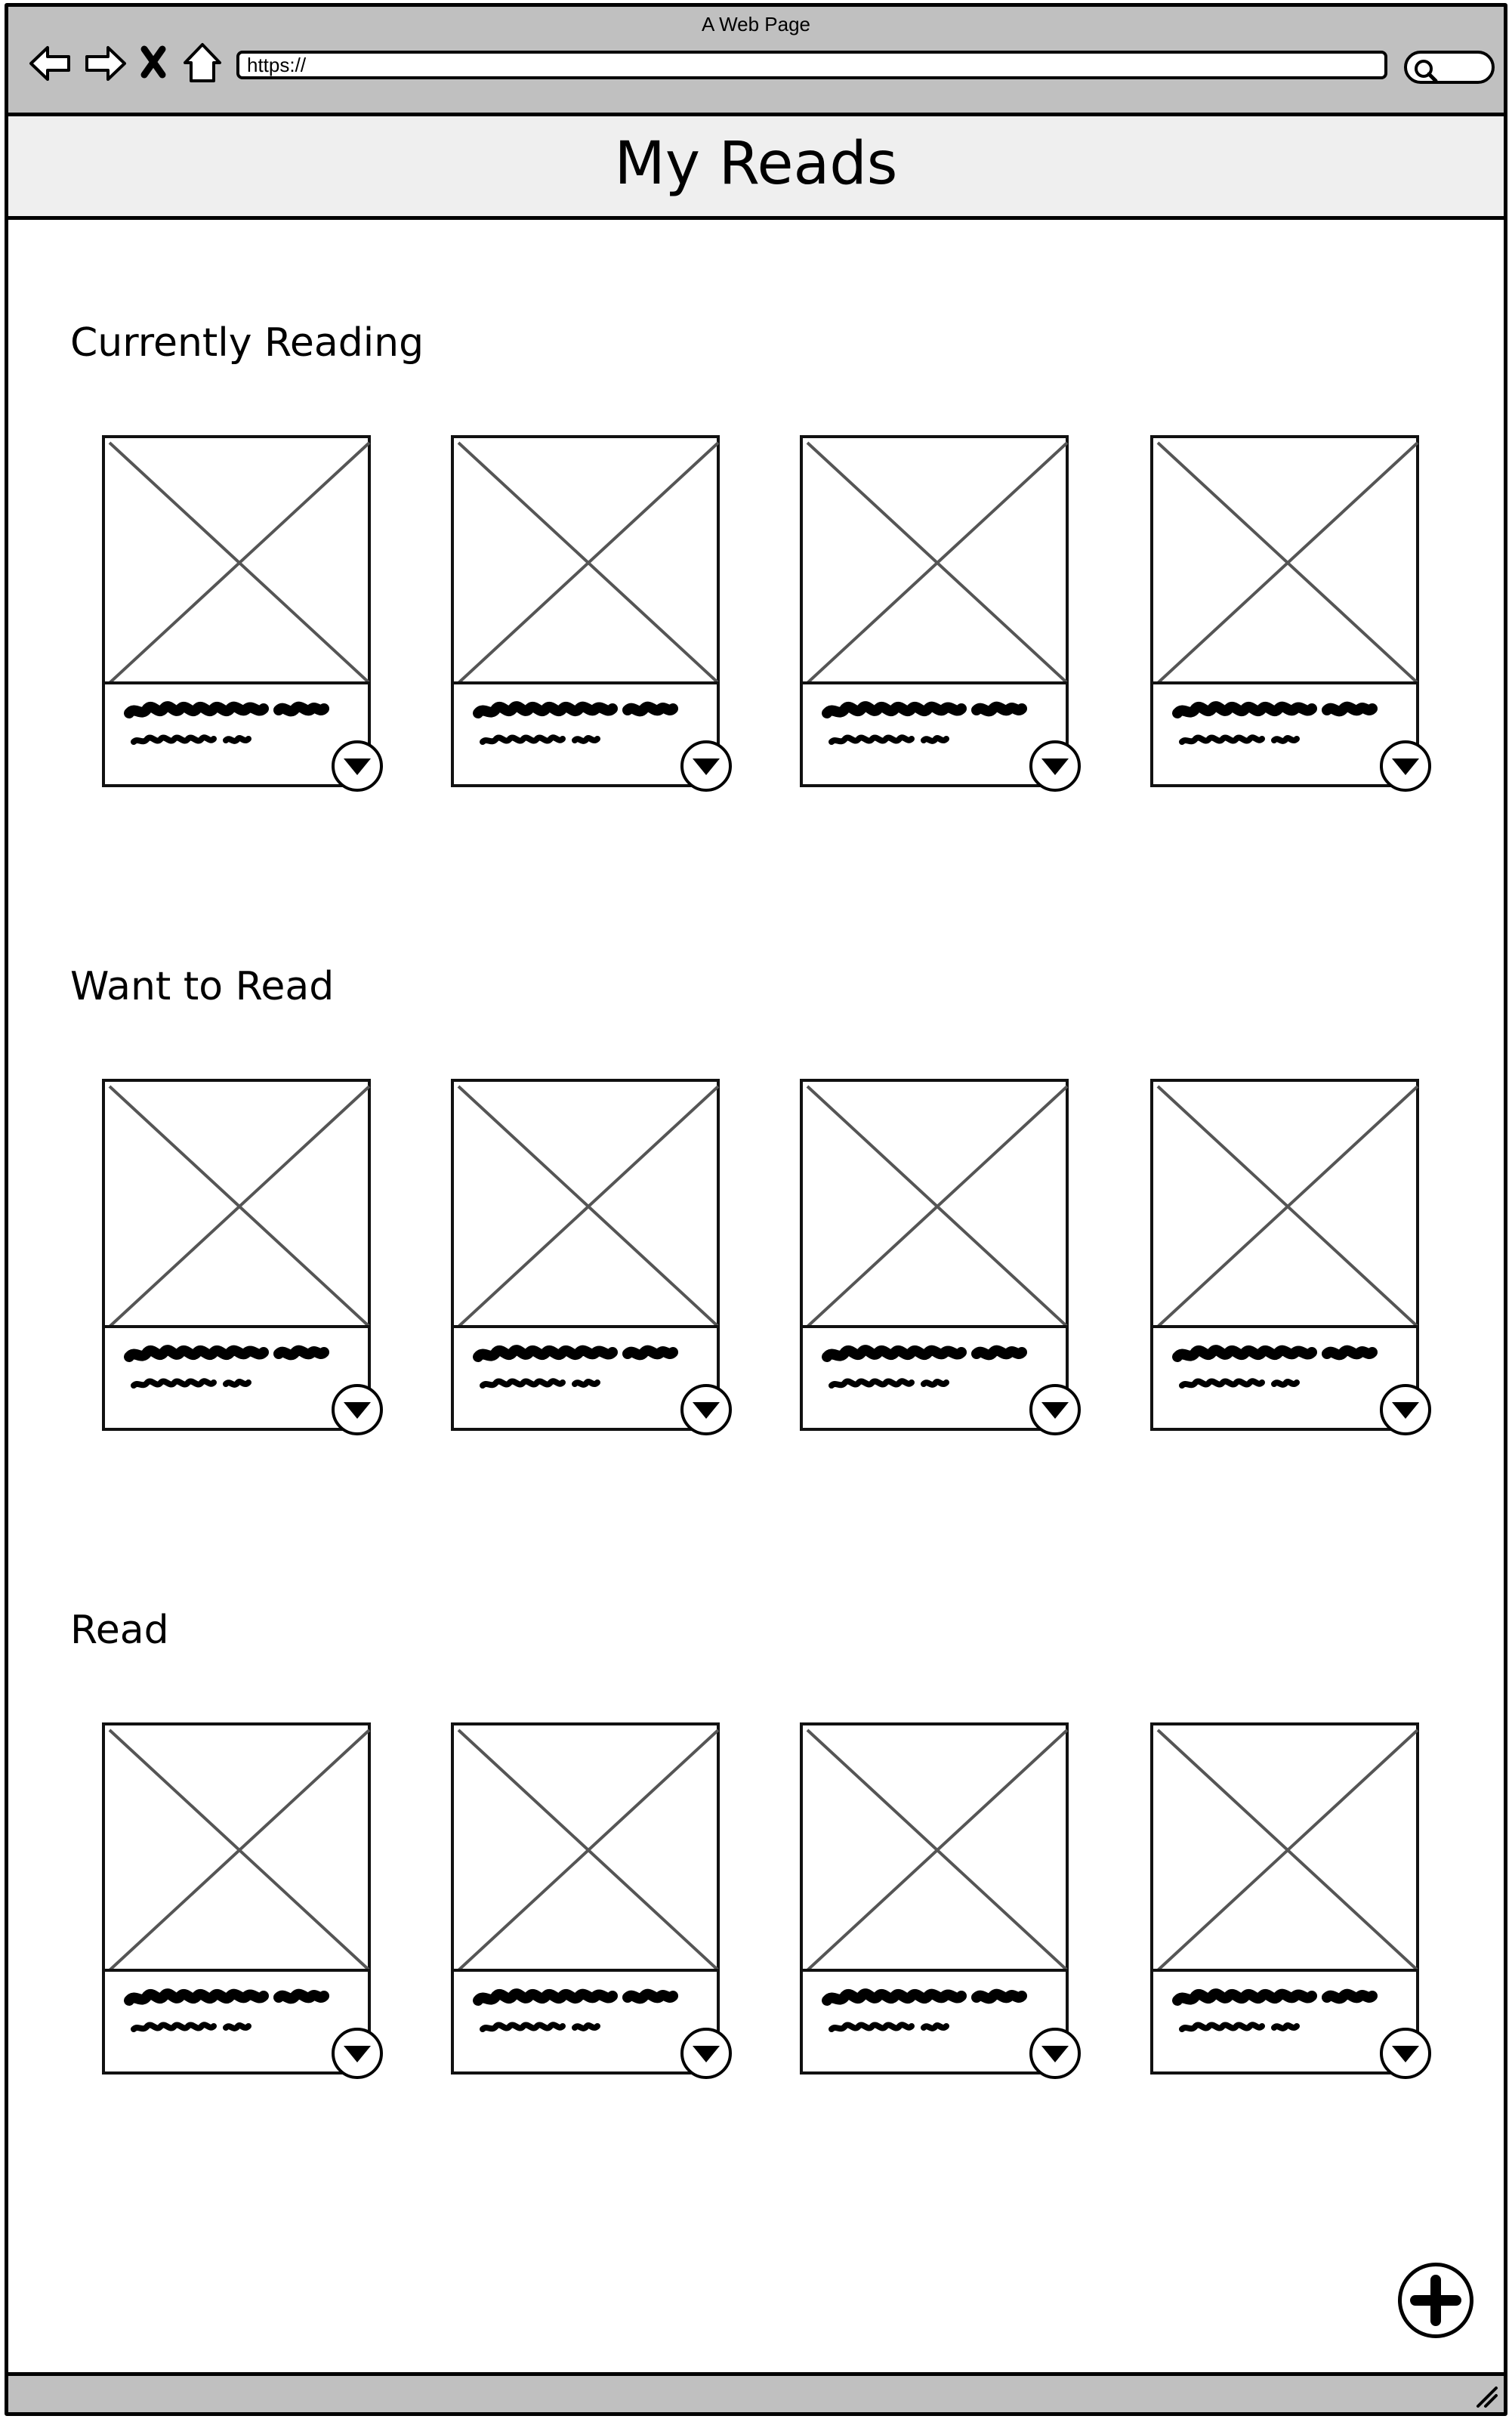 The image size is (1512, 2419). Describe the element at coordinates (756, 2392) in the screenshot. I see `browser-status-bar` at that location.